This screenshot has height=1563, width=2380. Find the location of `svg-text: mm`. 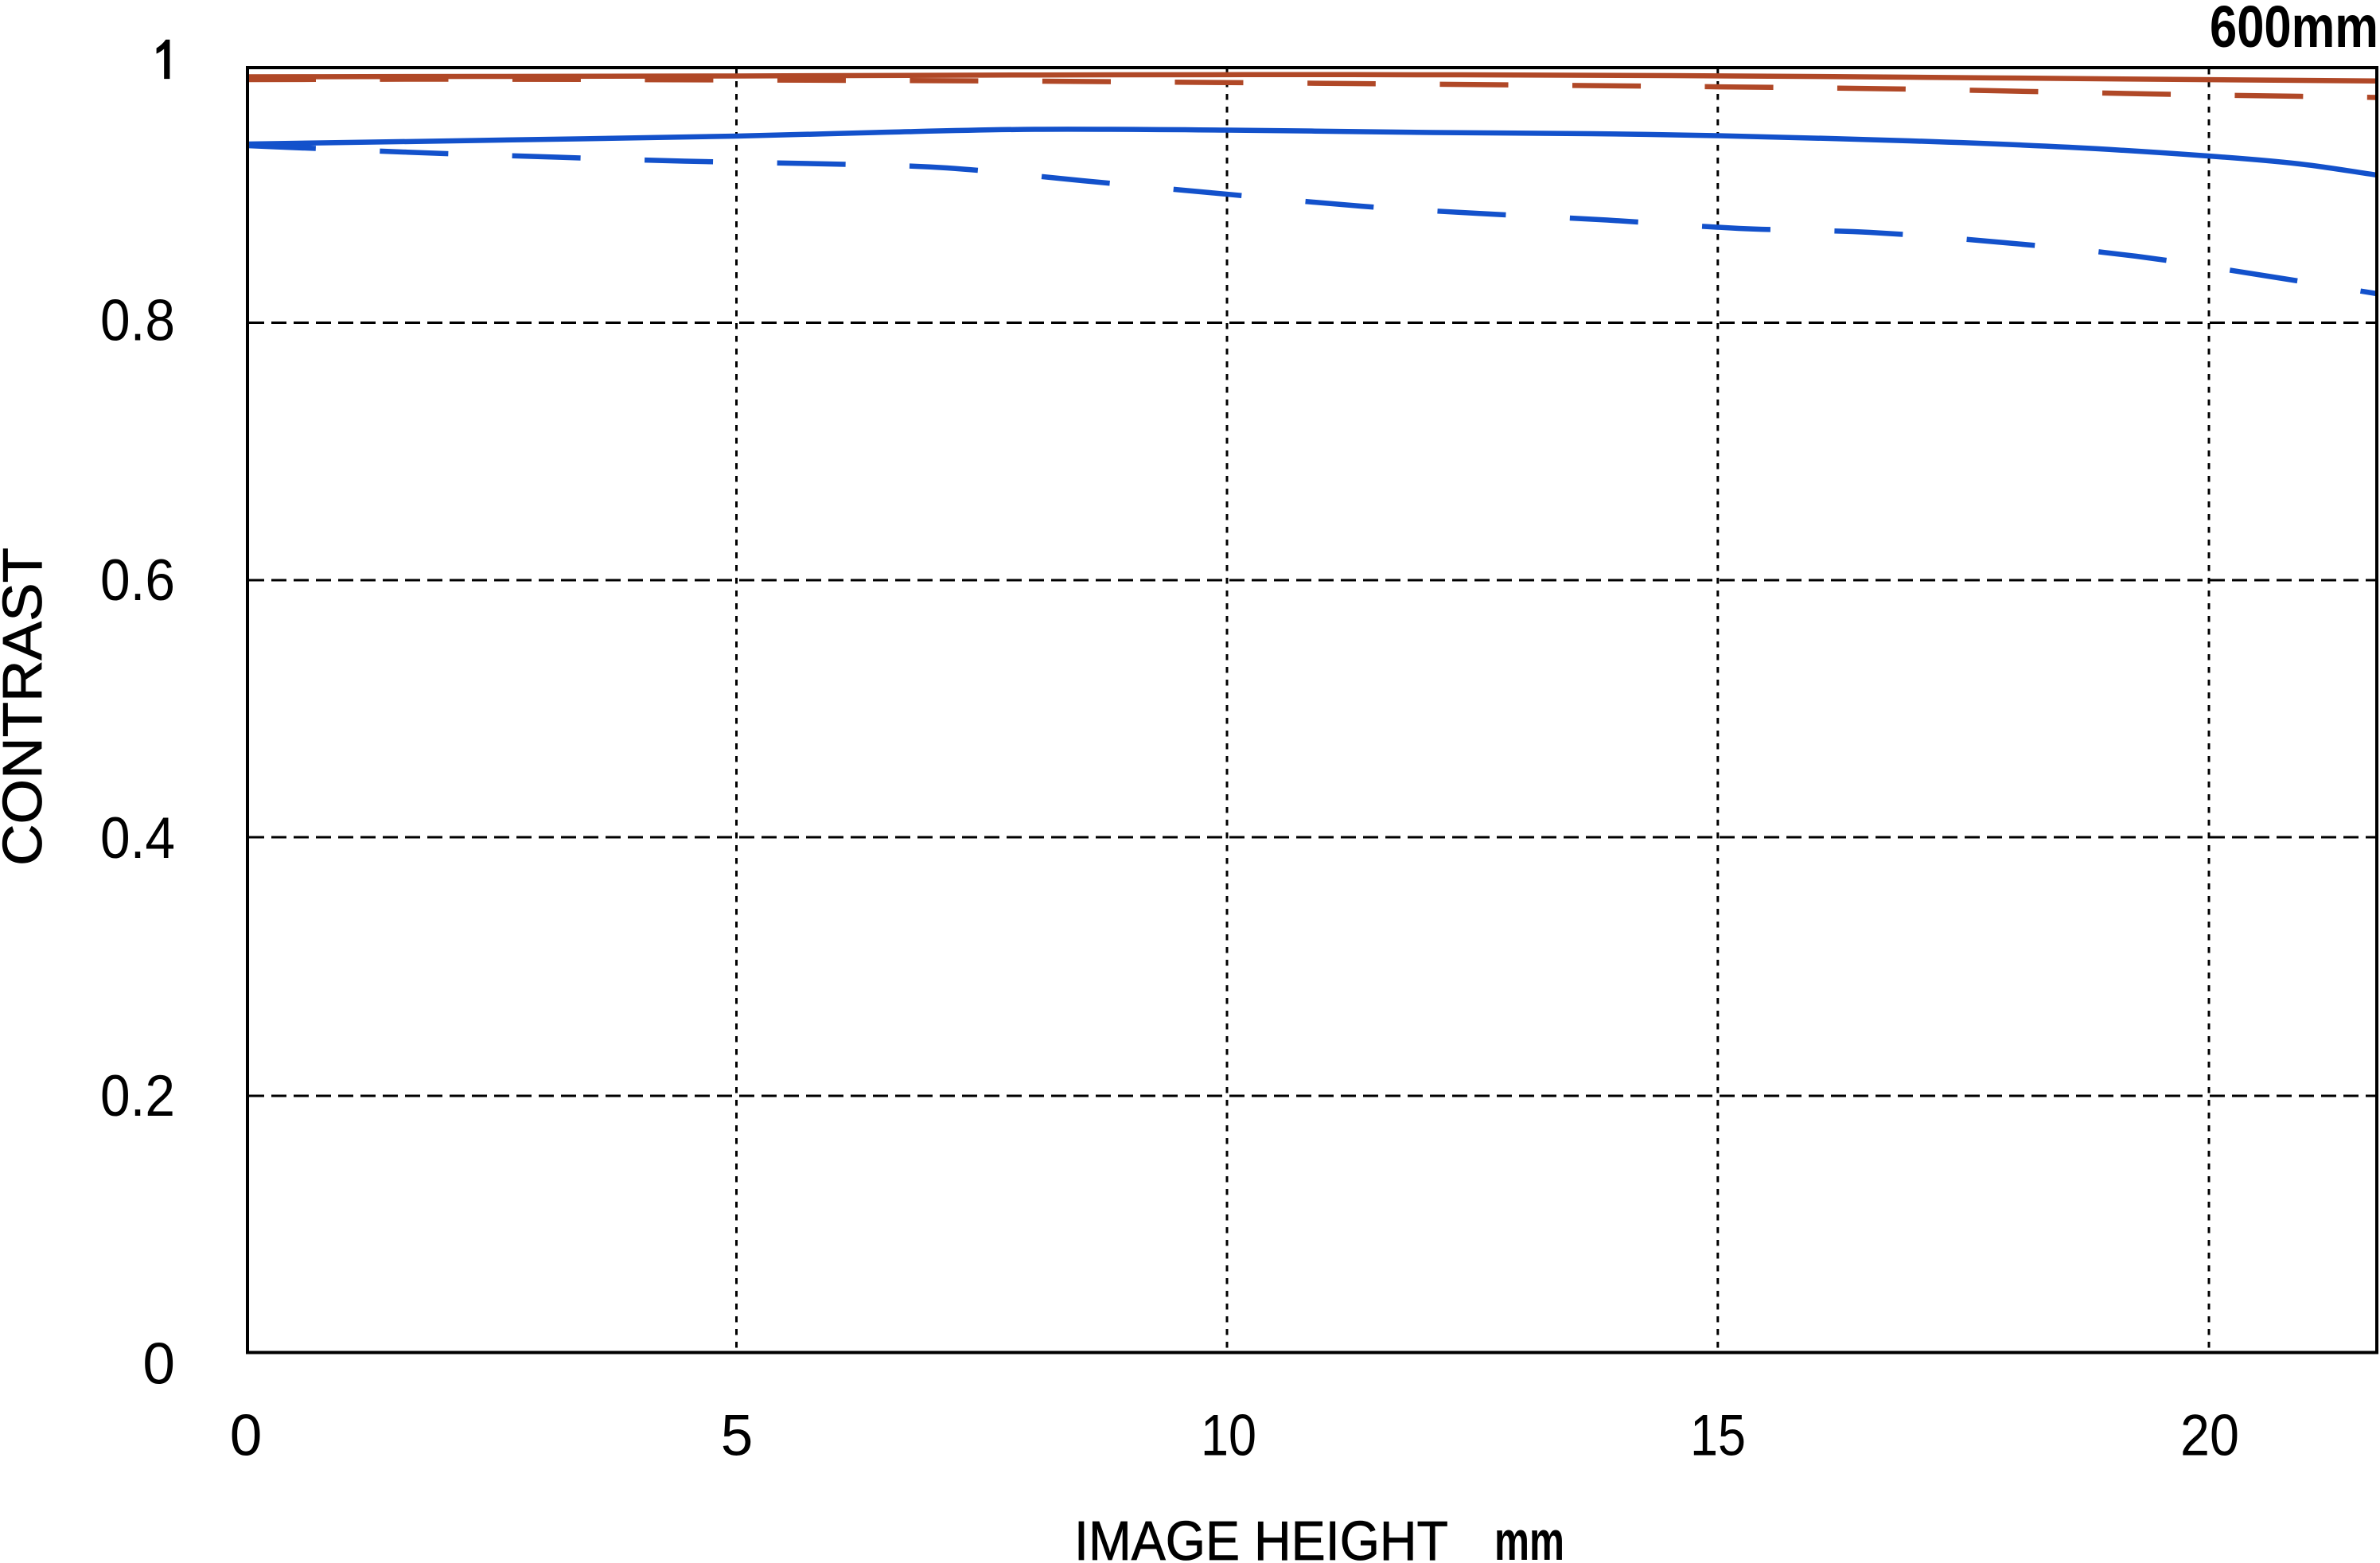

svg-text: mm is located at coordinates (1529, 1536).